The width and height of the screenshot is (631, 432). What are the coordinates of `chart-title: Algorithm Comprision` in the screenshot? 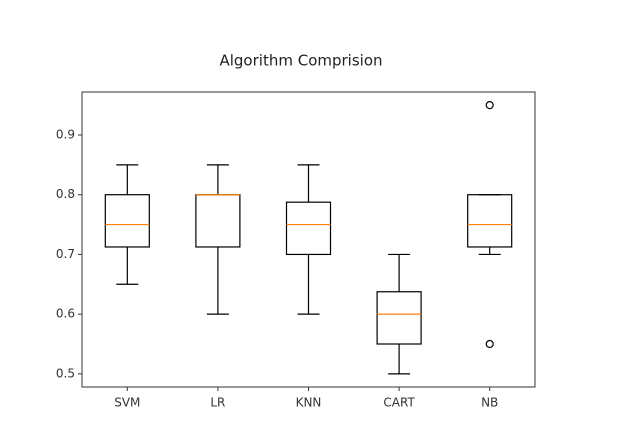 It's located at (300, 61).